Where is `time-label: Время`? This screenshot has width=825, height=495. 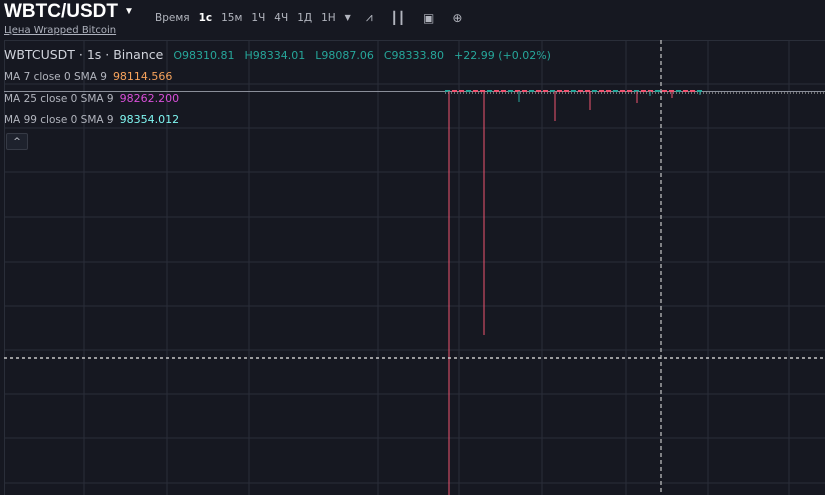 time-label: Время is located at coordinates (172, 17).